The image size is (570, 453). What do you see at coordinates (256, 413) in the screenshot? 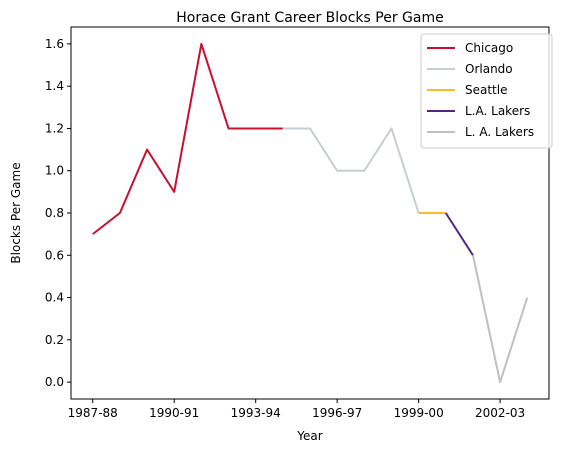
I see `x-tick-label: 1993-94` at bounding box center [256, 413].